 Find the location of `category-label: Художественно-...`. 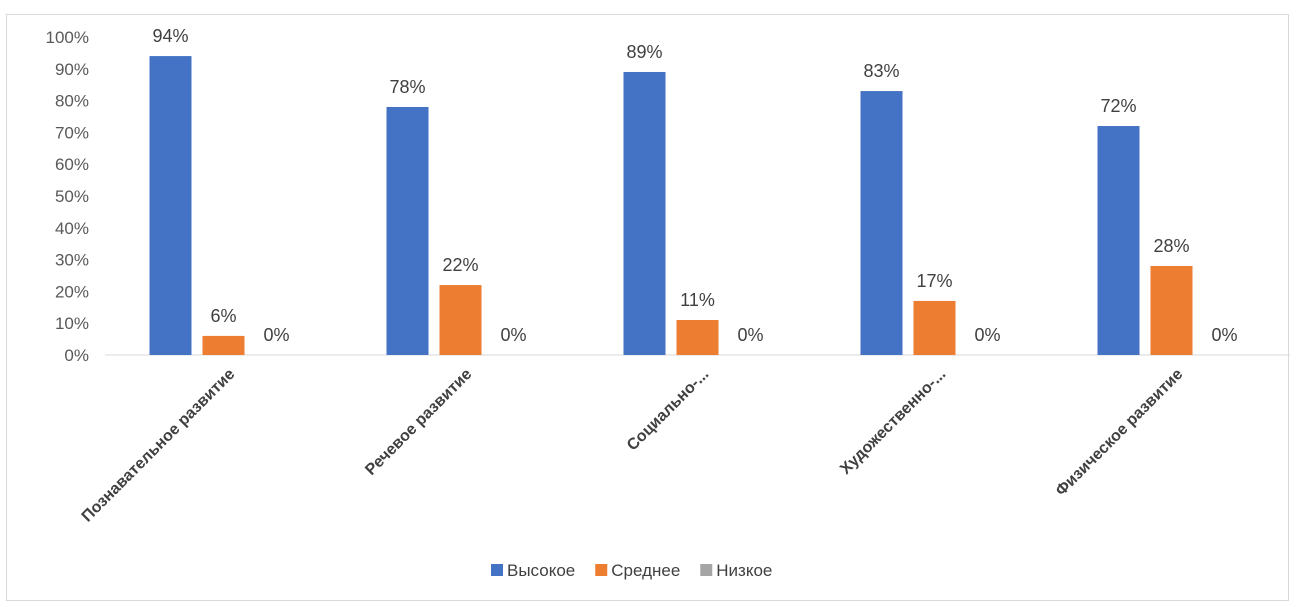

category-label: Художественно-... is located at coordinates (893, 422).